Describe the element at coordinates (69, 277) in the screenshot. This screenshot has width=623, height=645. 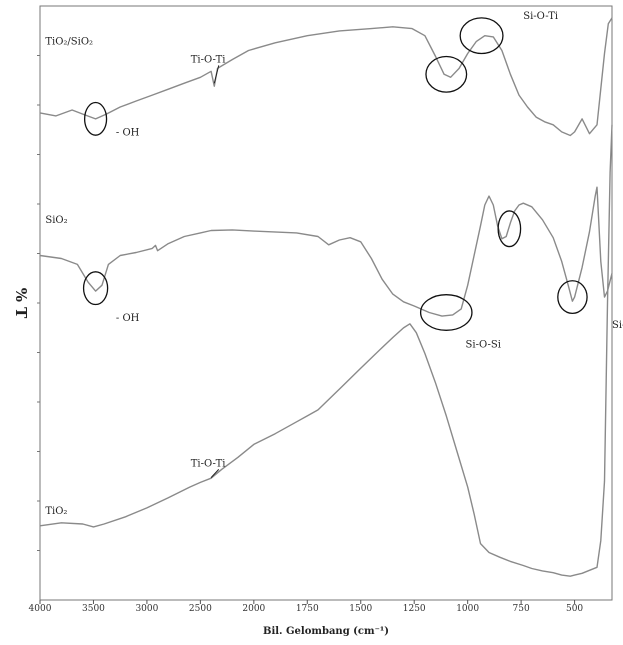
I see `series-labels: TiO₂/SiO₂ SiO₂ TiO₂` at that location.